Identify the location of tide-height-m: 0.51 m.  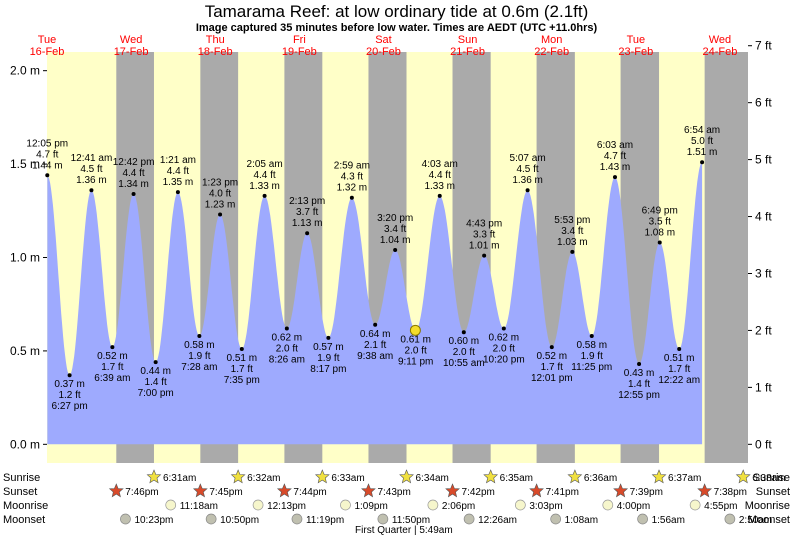
(679, 358).